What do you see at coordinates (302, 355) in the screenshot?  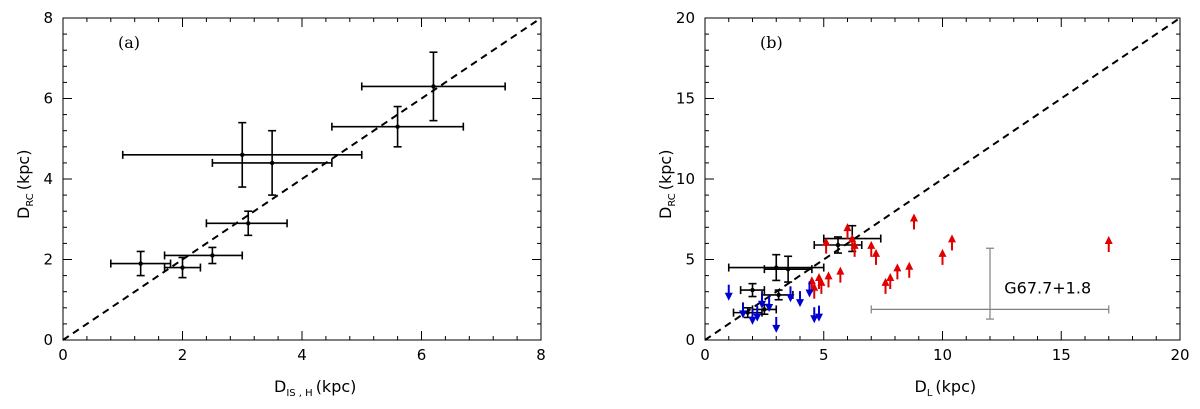 I see `x-tick-label: 4` at bounding box center [302, 355].